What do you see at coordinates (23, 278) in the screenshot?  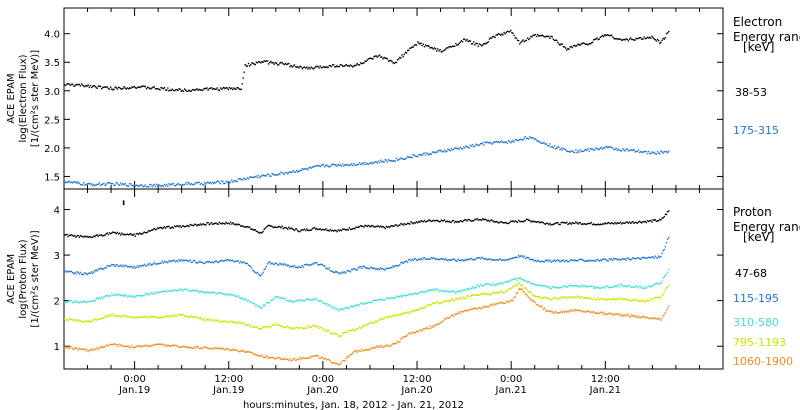 I see `y-axis-label-line: log(Proton Flux)` at bounding box center [23, 278].